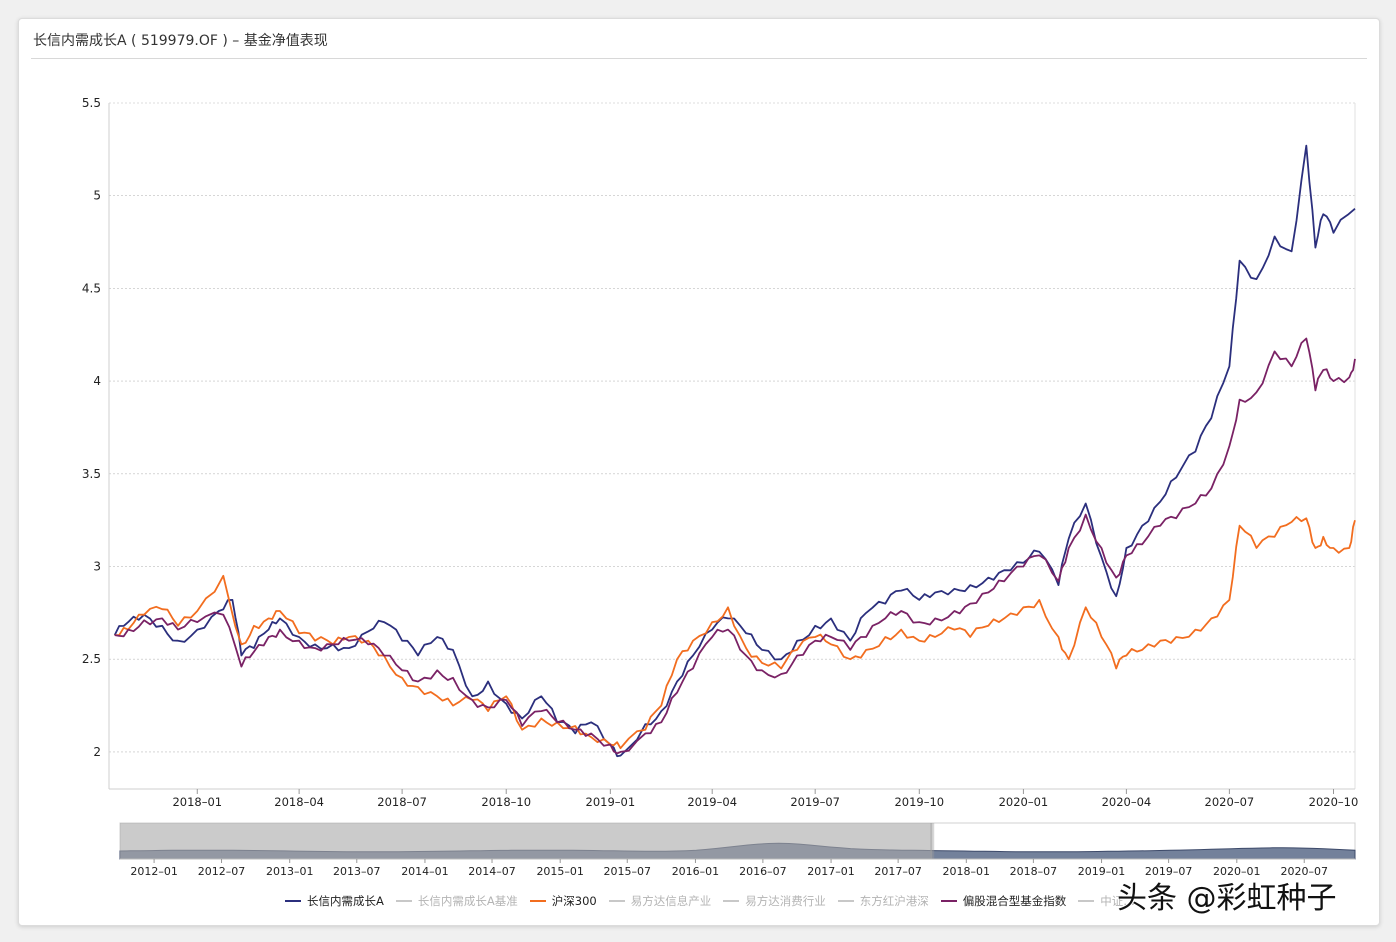 The width and height of the screenshot is (1396, 942). Describe the element at coordinates (97, 196) in the screenshot. I see `y-tick-label: 5` at that location.